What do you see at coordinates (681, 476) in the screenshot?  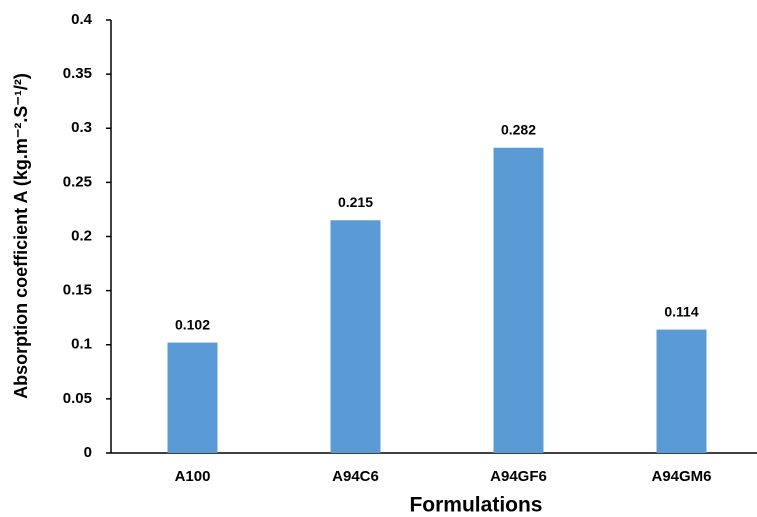 I see `x-tick-label: A94GM6` at bounding box center [681, 476].